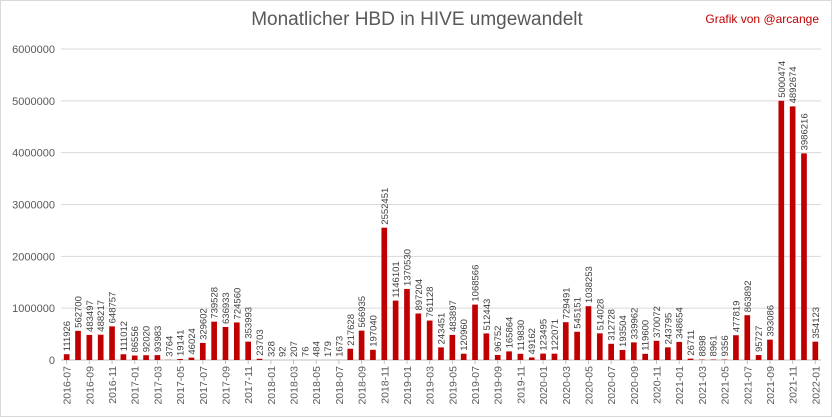 The height and width of the screenshot is (418, 832). What do you see at coordinates (408, 385) in the screenshot?
I see `x-tick-label: 2019-01` at bounding box center [408, 385].